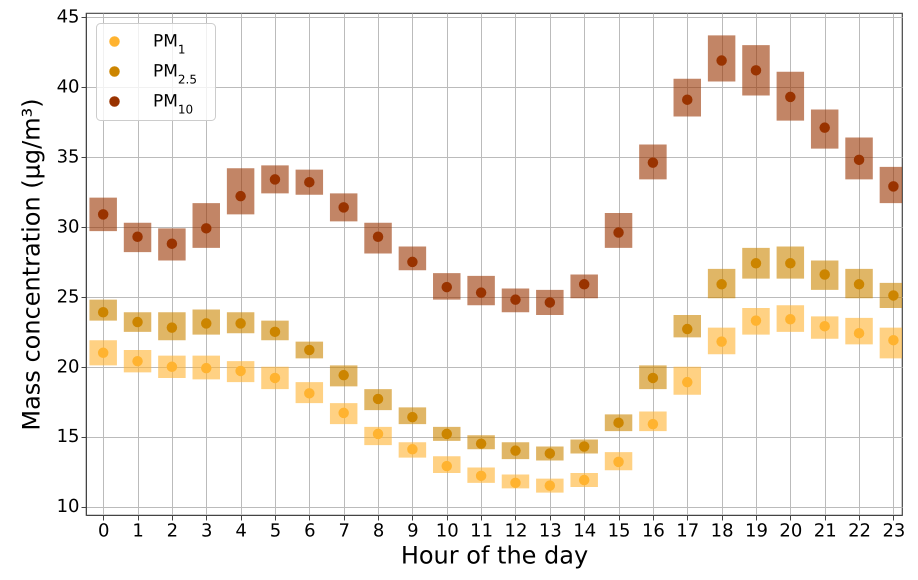 The image size is (918, 580). I want to click on x-tick-label: 4, so click(241, 531).